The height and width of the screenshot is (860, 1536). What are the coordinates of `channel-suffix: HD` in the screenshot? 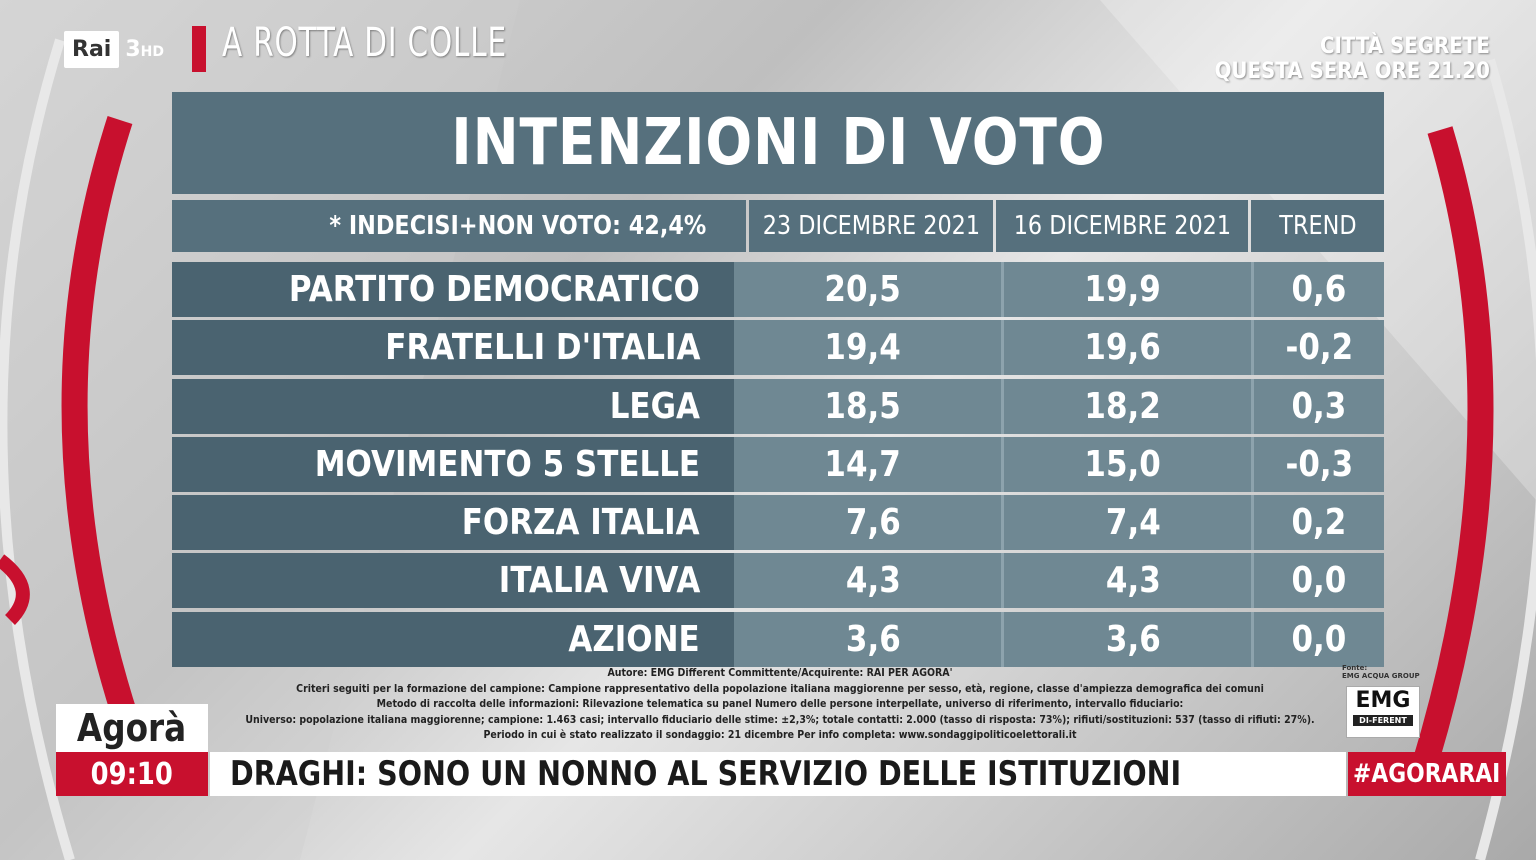 It's located at (152, 51).